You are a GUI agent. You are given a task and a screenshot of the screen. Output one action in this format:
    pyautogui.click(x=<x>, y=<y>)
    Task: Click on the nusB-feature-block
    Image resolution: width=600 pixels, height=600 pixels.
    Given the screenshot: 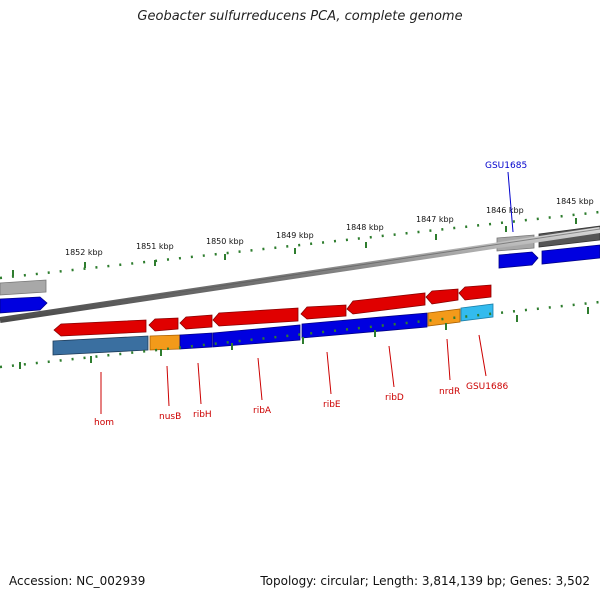 What is the action you would take?
    pyautogui.click(x=165, y=342)
    